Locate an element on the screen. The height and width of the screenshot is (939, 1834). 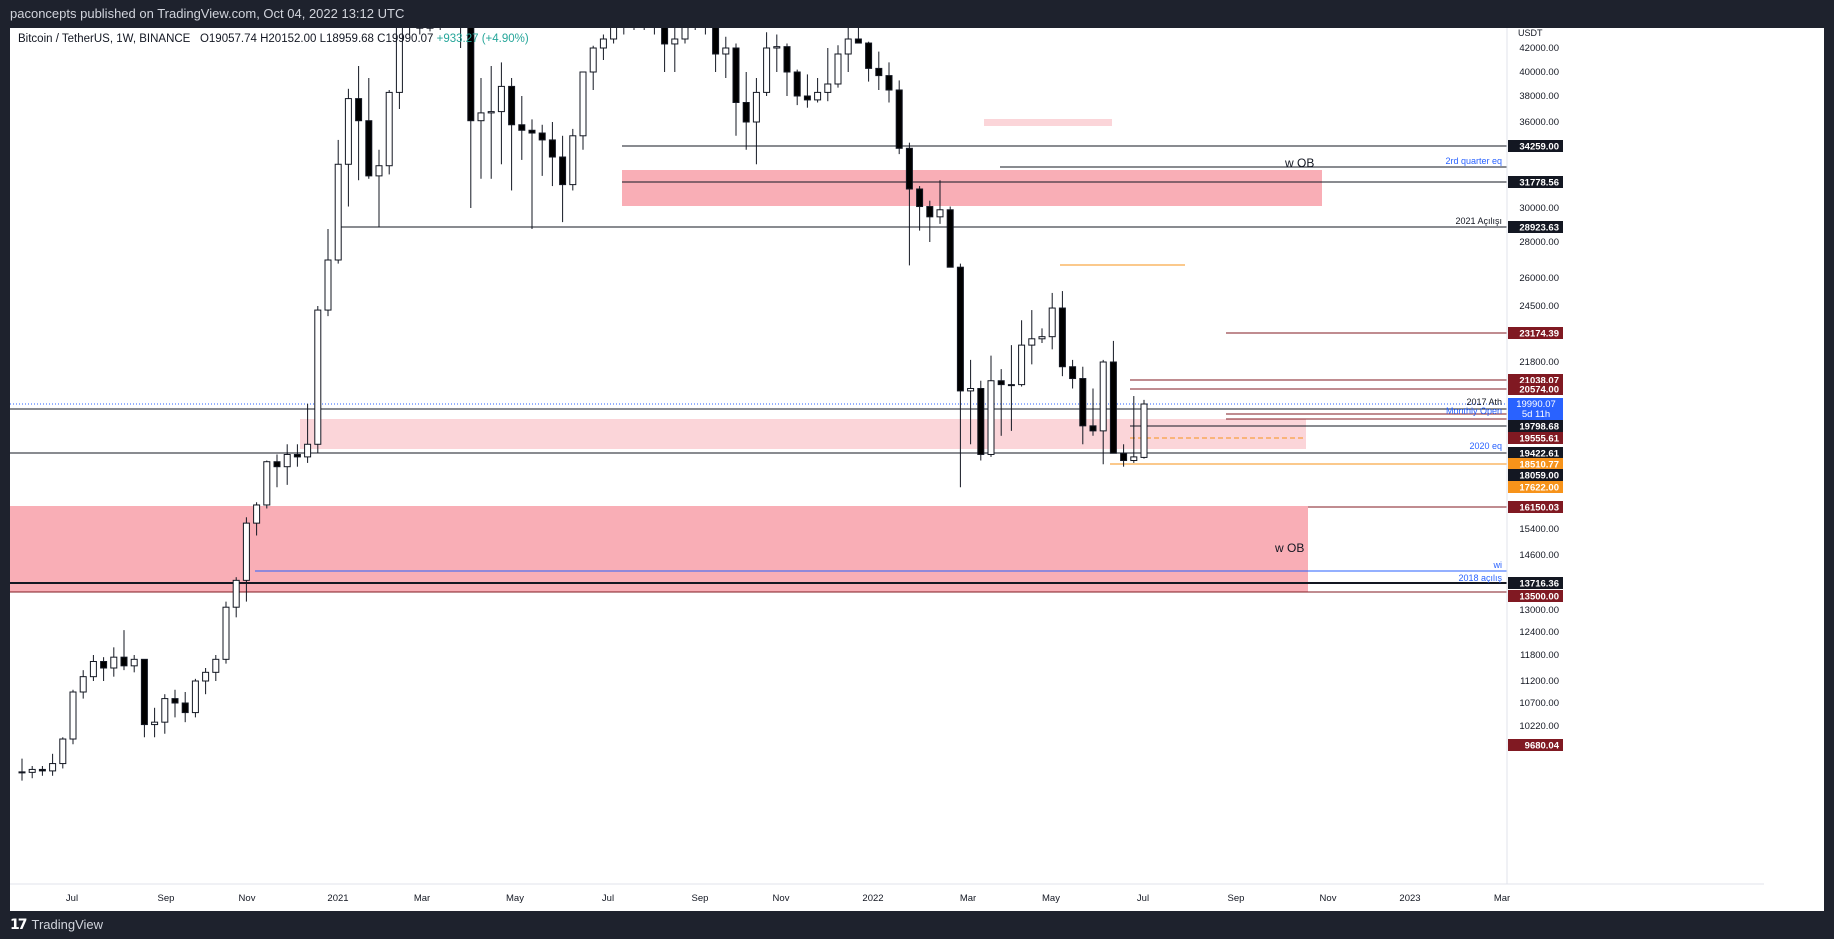
price-tag: 9680.04 is located at coordinates (1535, 745).